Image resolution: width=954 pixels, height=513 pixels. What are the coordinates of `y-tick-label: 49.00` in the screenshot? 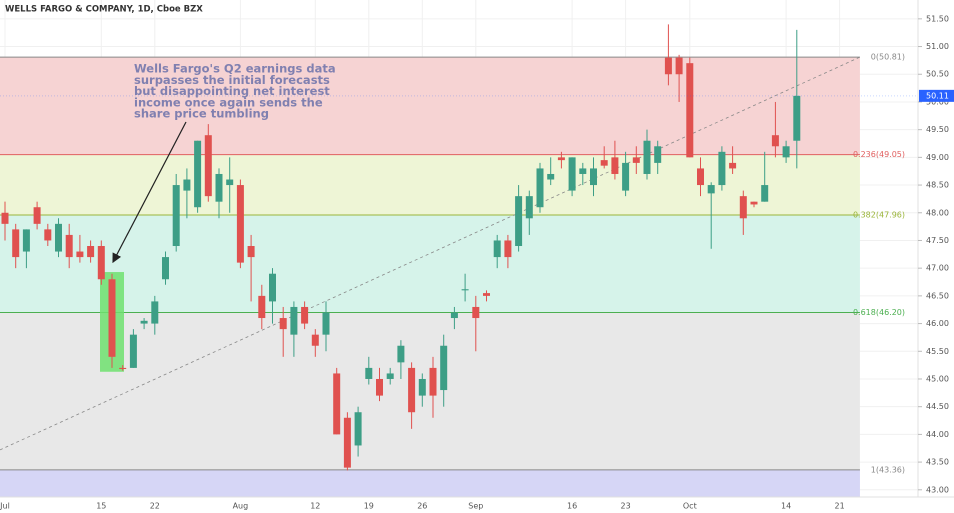 It's located at (937, 157).